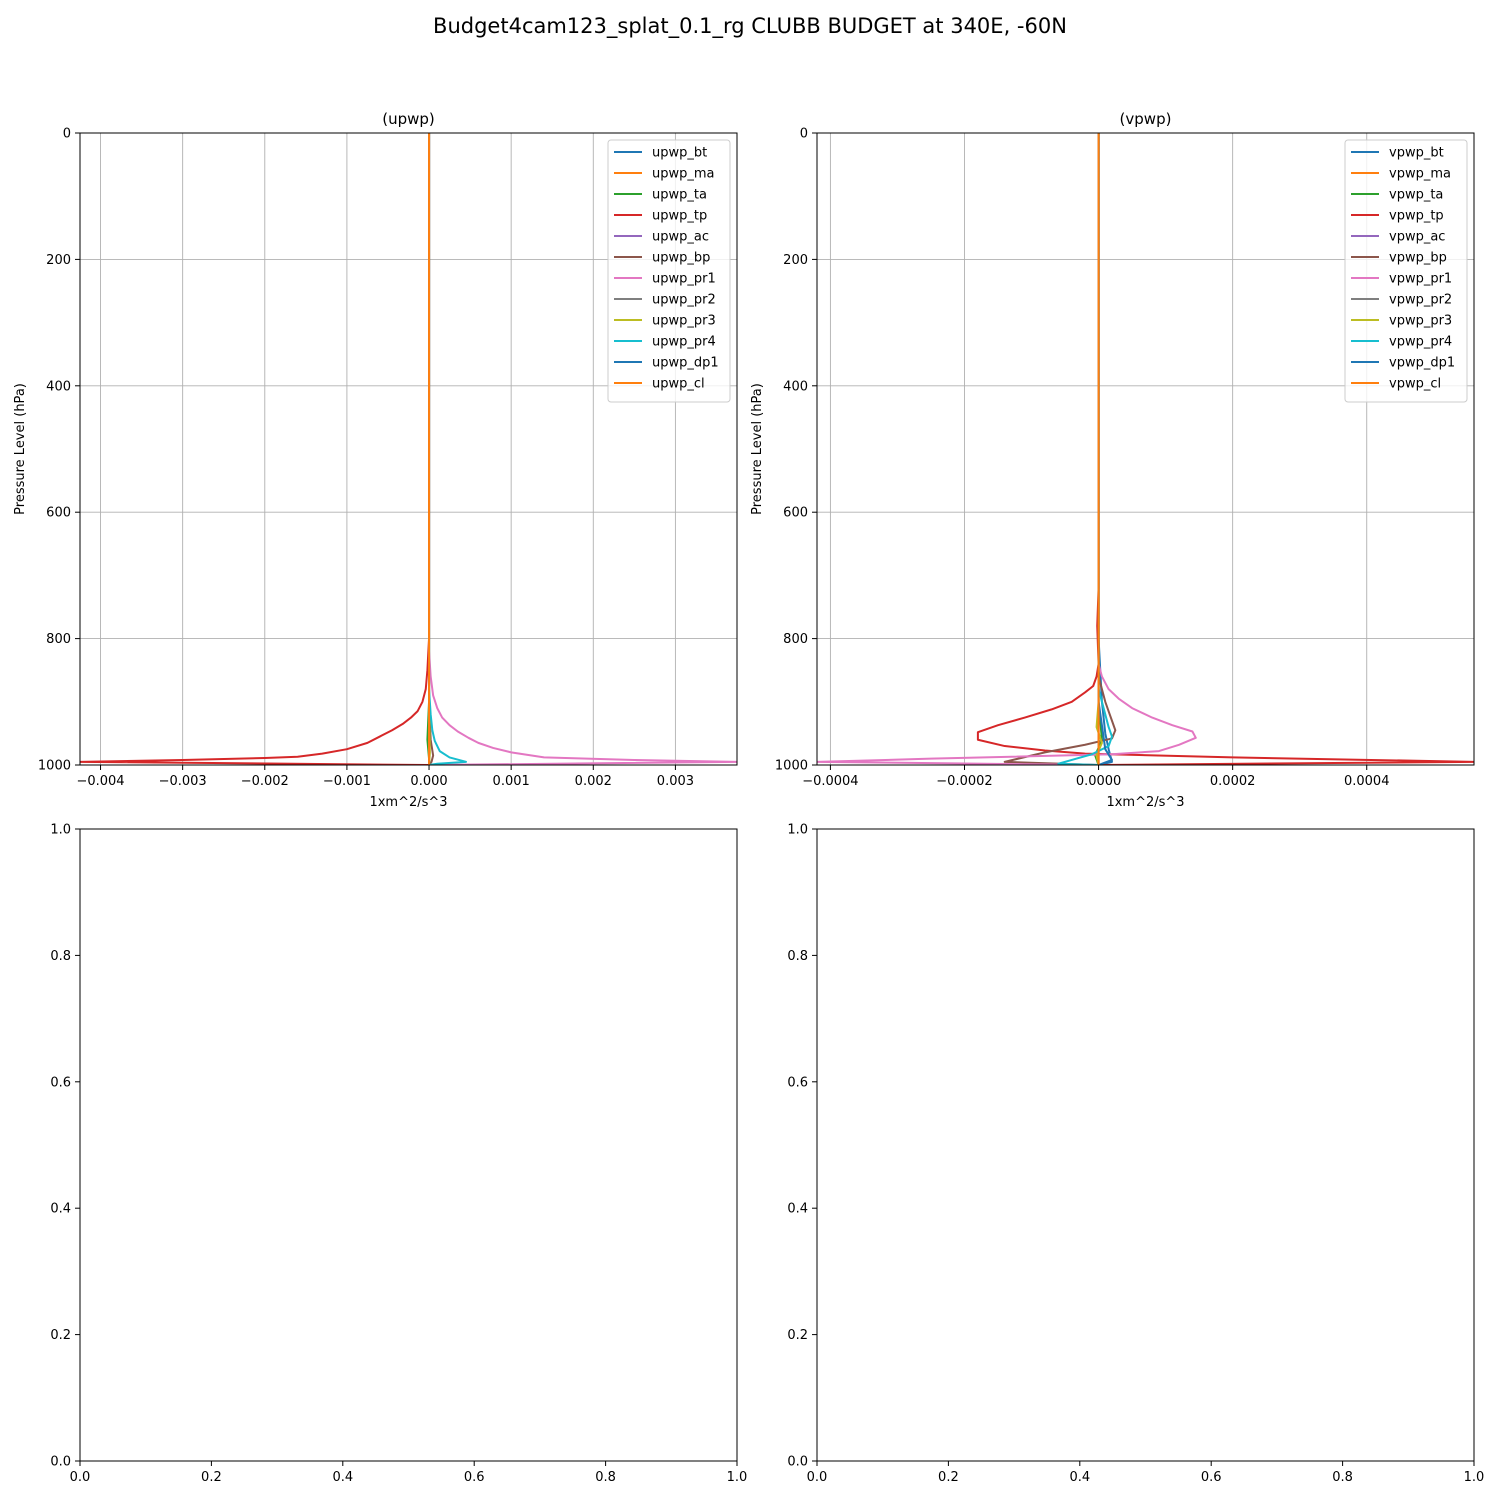 The image size is (1500, 1500). Describe the element at coordinates (1417, 237) in the screenshot. I see `legend-label: vpwp_ac` at that location.